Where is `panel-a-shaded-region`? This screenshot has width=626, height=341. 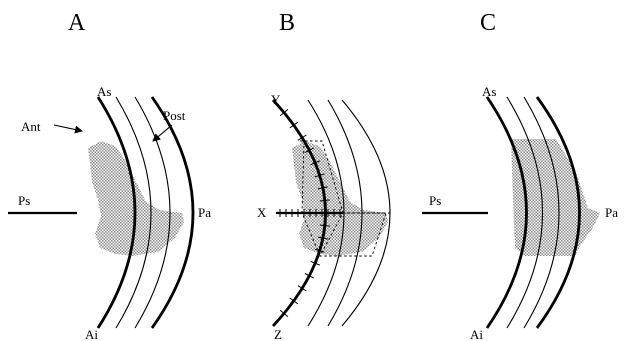
panel-a-shaded-region is located at coordinates (136, 198).